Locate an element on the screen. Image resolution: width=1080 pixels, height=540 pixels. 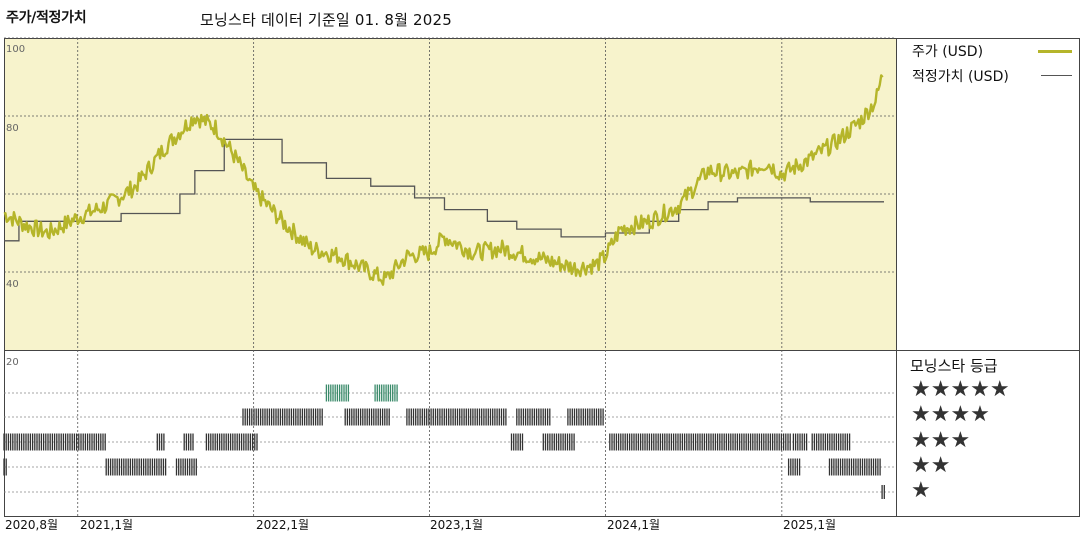
y-tick-40: 40 is located at coordinates (12, 284).